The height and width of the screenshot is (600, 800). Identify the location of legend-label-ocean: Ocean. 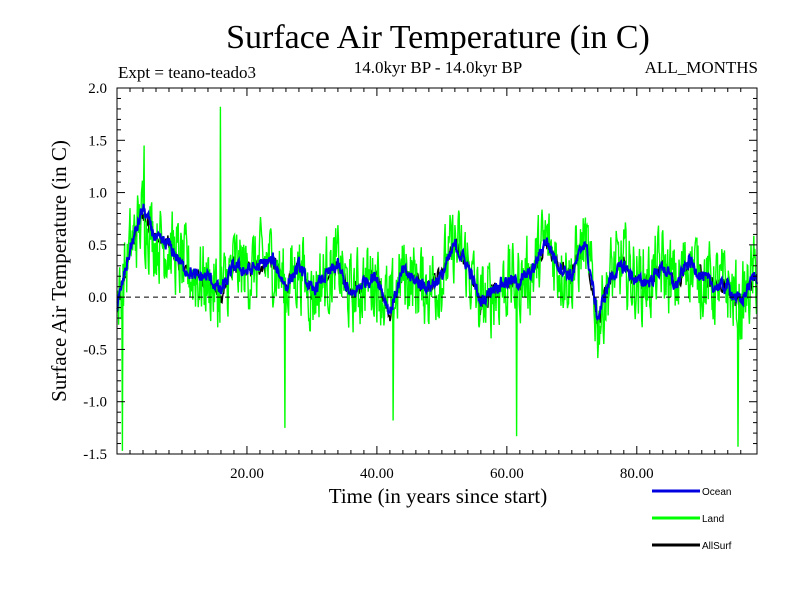
(716, 492).